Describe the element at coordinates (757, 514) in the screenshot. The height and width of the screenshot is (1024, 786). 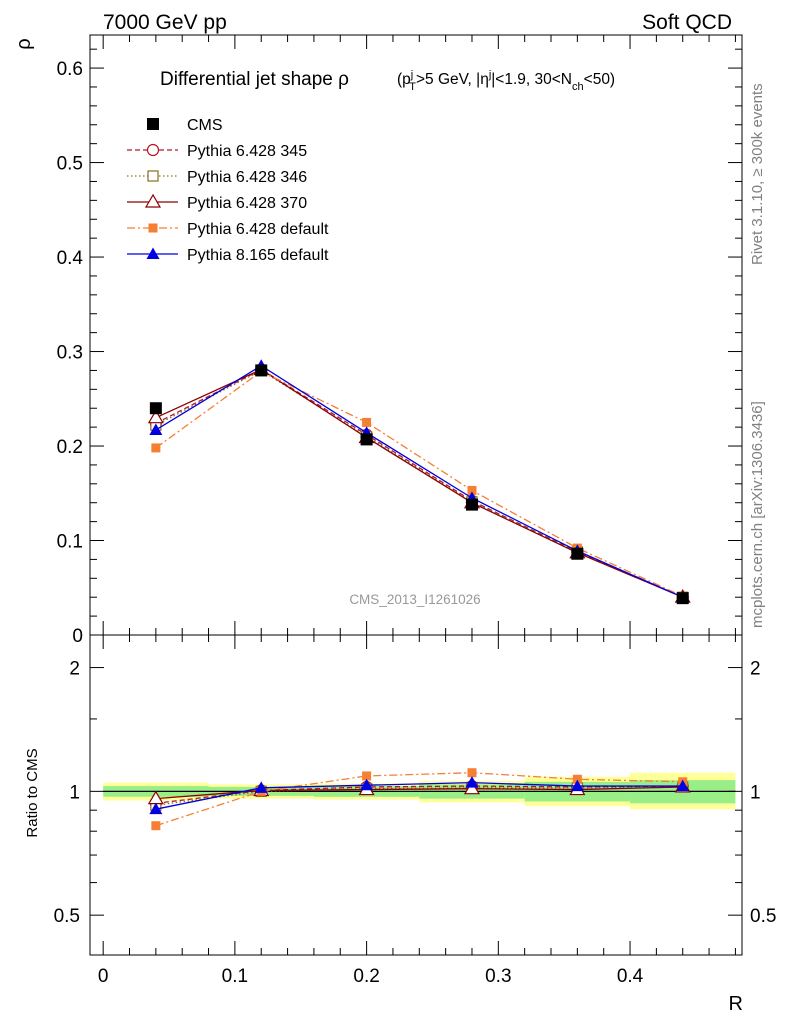
I see `mcplots-label: mcplots.cern.ch [arXiv:1306.3436]` at that location.